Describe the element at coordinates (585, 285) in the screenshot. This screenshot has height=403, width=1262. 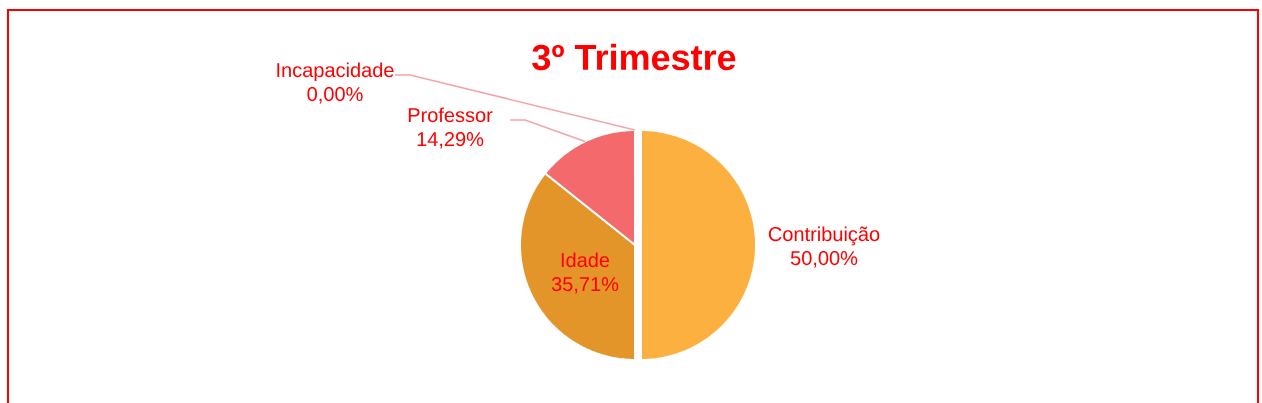
I see `data-label: 35,71%` at that location.